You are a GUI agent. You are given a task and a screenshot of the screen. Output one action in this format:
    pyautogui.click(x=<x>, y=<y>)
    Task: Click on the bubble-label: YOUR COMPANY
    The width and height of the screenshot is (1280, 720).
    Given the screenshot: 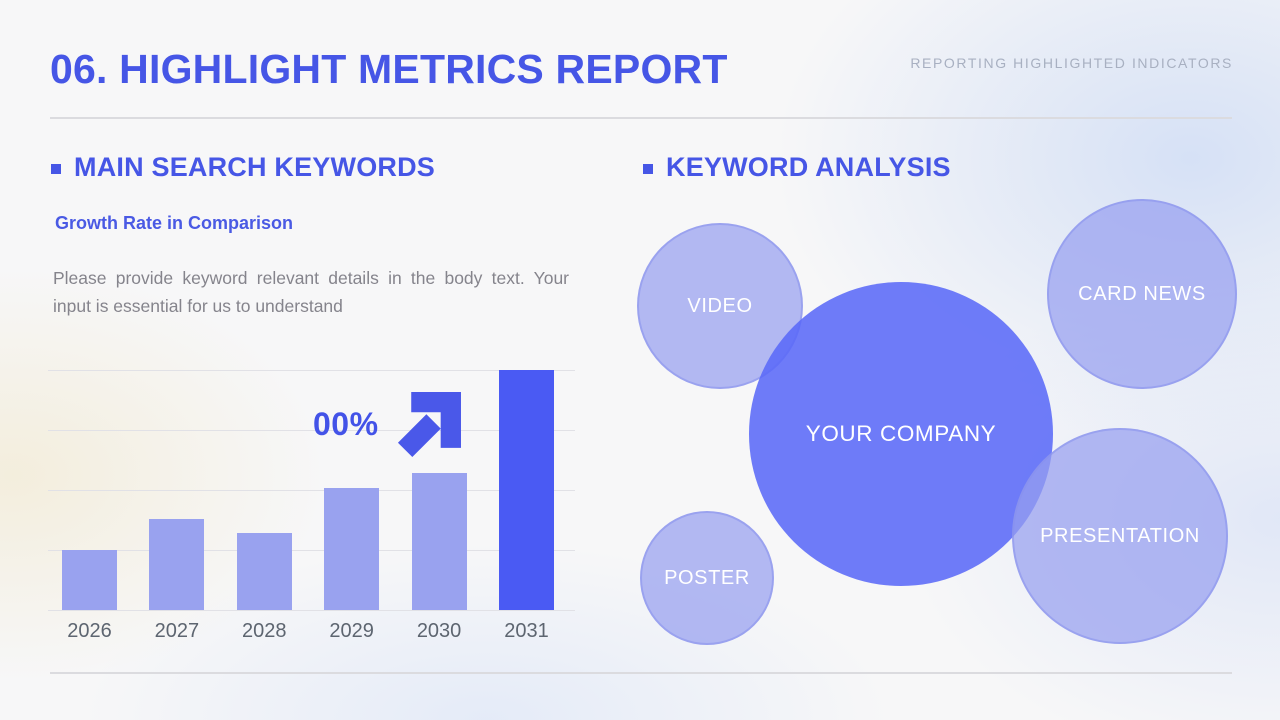 What is the action you would take?
    pyautogui.click(x=901, y=433)
    